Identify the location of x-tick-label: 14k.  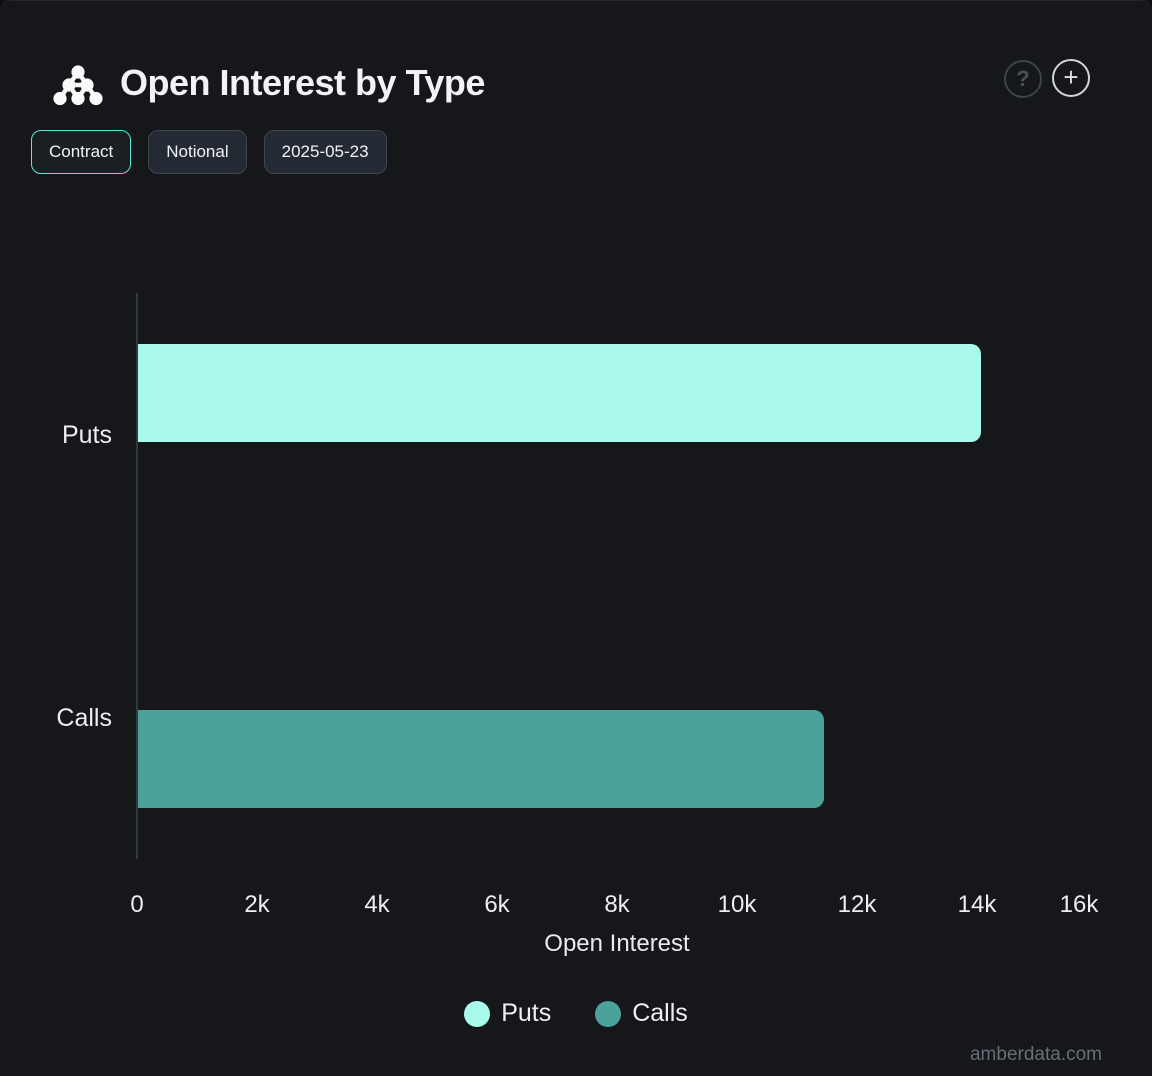
(977, 904).